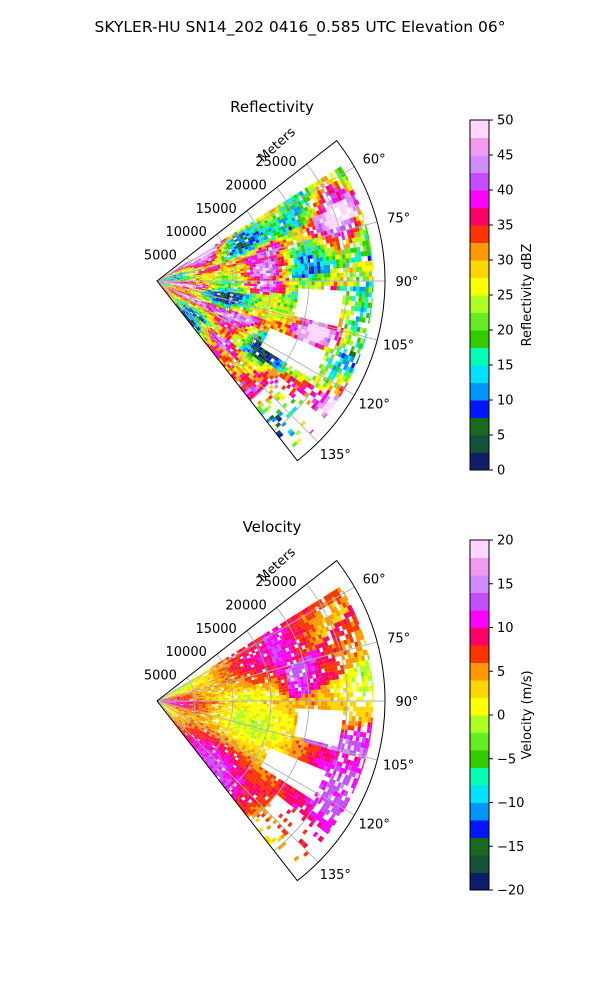 Image resolution: width=600 pixels, height=1000 pixels. Describe the element at coordinates (527, 295) in the screenshot. I see `colorbar-label: Reflectivity dBZ` at that location.